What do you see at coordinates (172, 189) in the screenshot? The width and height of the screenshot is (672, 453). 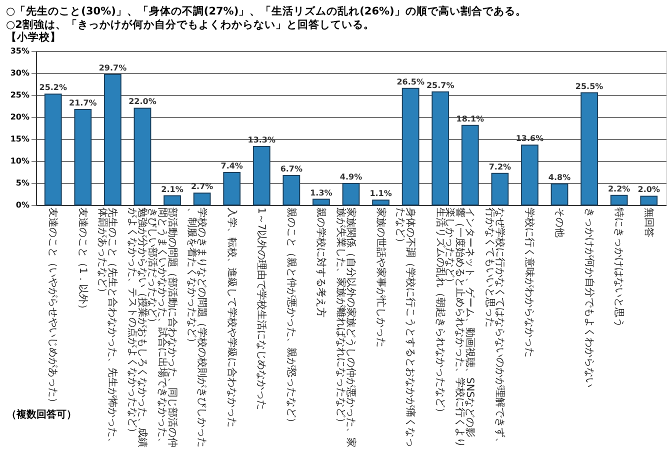 I see `data-label: 2.1%` at bounding box center [172, 189].